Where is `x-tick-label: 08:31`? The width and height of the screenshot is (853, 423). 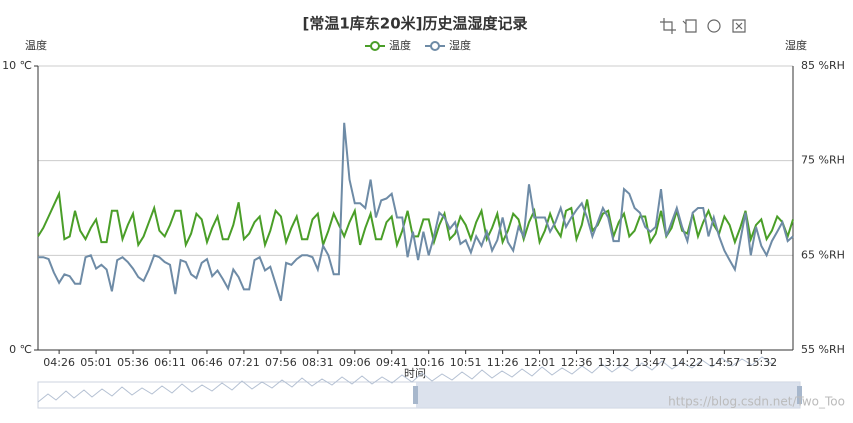 x-tick-label: 08:31 is located at coordinates (318, 362).